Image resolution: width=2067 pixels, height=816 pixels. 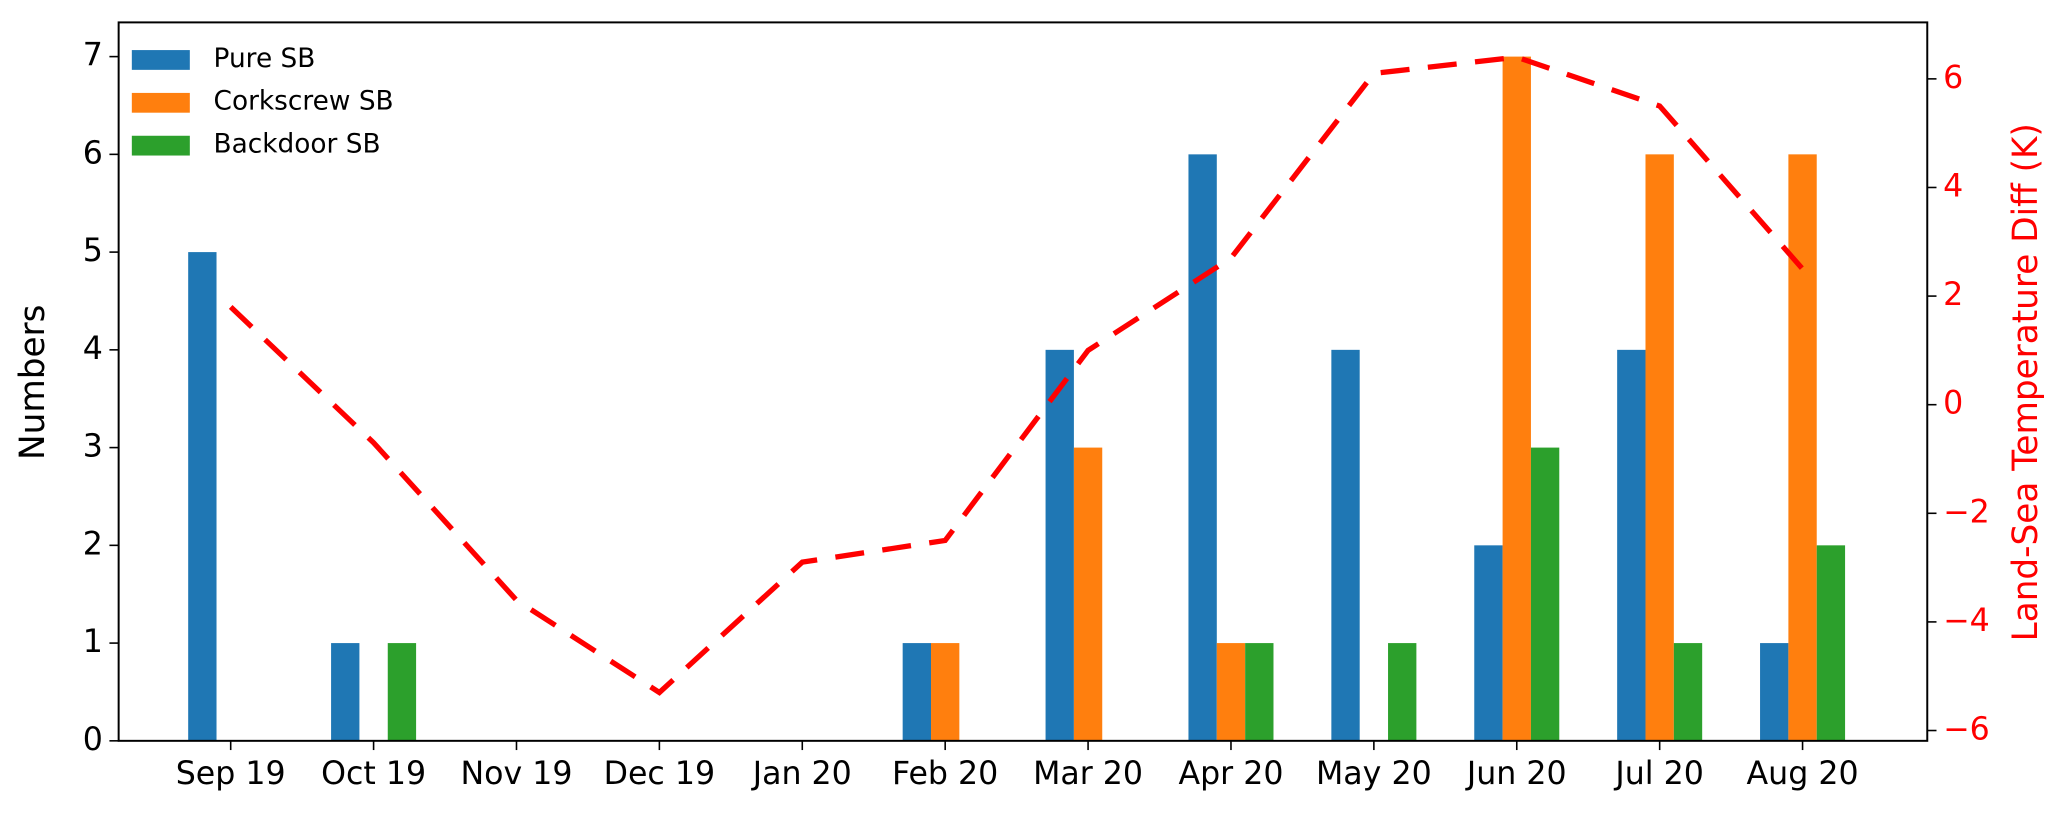 What do you see at coordinates (1374, 774) in the screenshot?
I see `x-tick-label: May 20` at bounding box center [1374, 774].